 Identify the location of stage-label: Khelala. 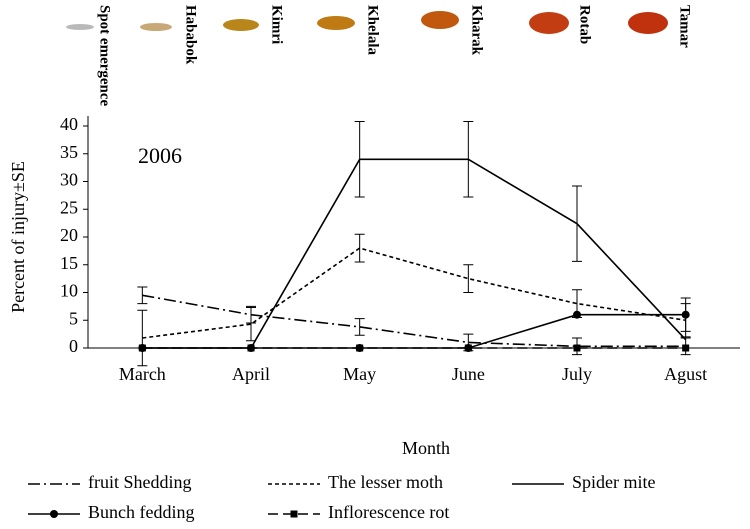
(373, 30).